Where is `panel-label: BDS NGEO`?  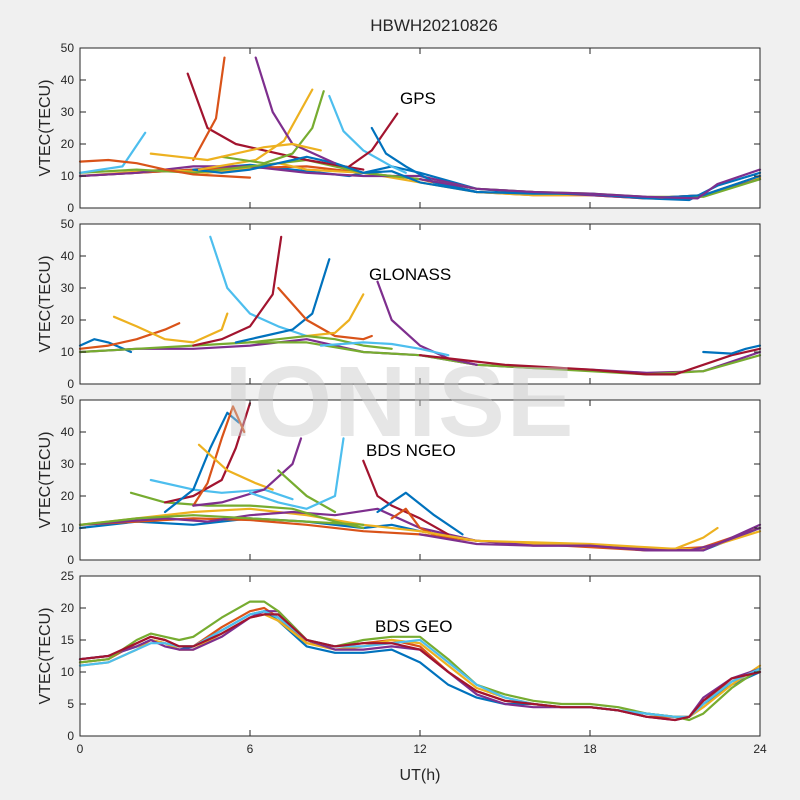 panel-label: BDS NGEO is located at coordinates (411, 450).